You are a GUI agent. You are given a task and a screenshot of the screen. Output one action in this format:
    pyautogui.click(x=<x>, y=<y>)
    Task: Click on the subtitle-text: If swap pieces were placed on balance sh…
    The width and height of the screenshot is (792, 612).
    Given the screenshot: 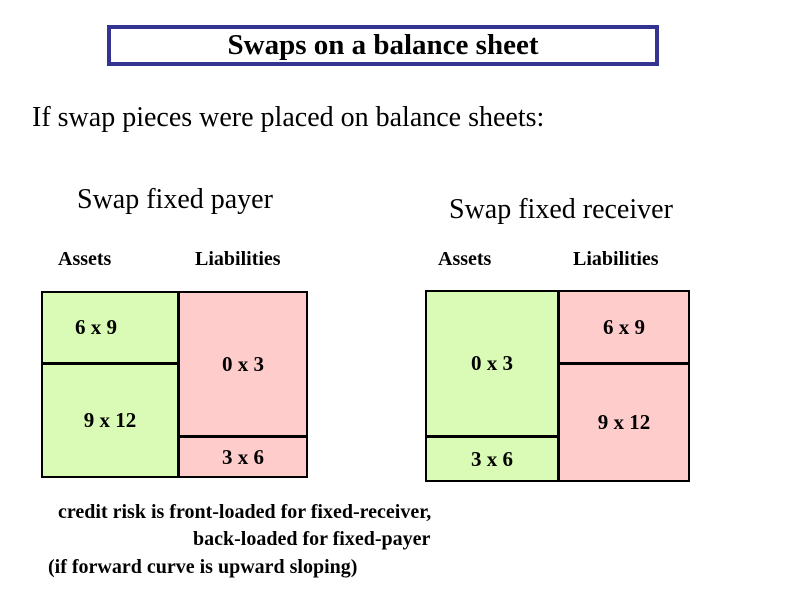 What is the action you would take?
    pyautogui.click(x=288, y=117)
    